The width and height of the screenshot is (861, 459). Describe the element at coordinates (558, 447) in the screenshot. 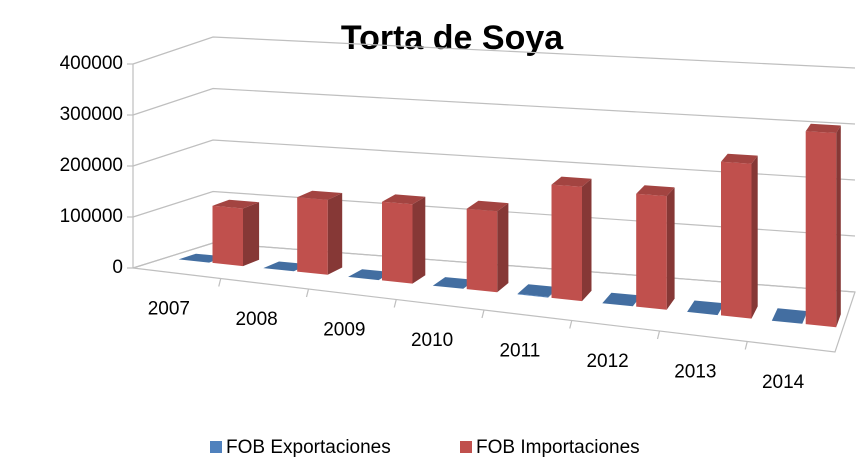

I see `legend-label: FOB Importaciones` at that location.